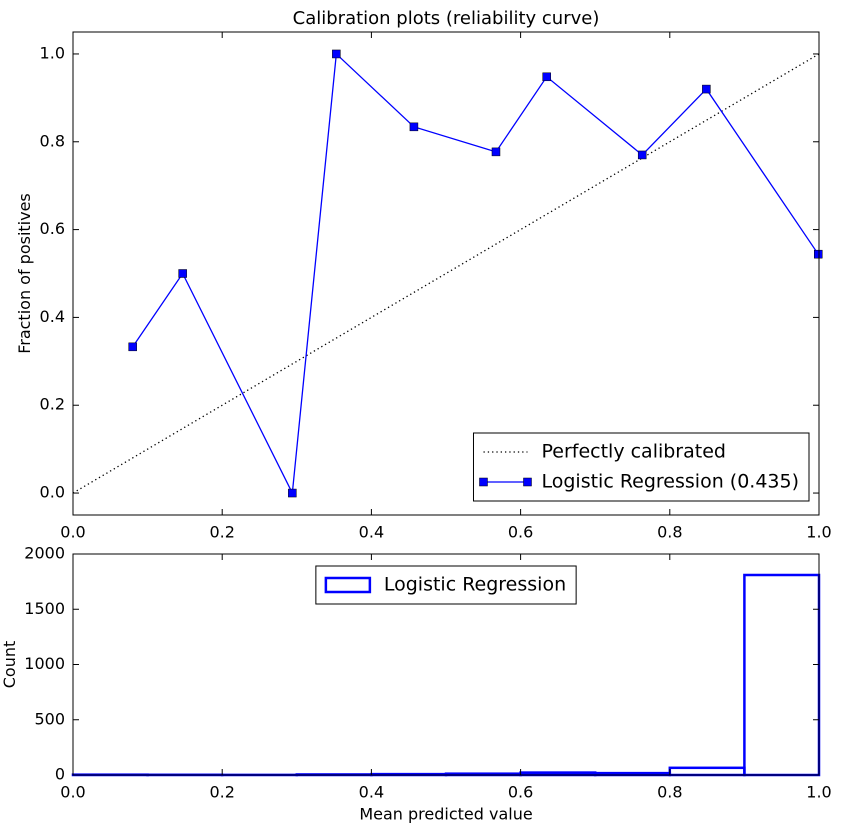  What do you see at coordinates (52, 404) in the screenshot?
I see `y-tick-label: 0.2` at bounding box center [52, 404].